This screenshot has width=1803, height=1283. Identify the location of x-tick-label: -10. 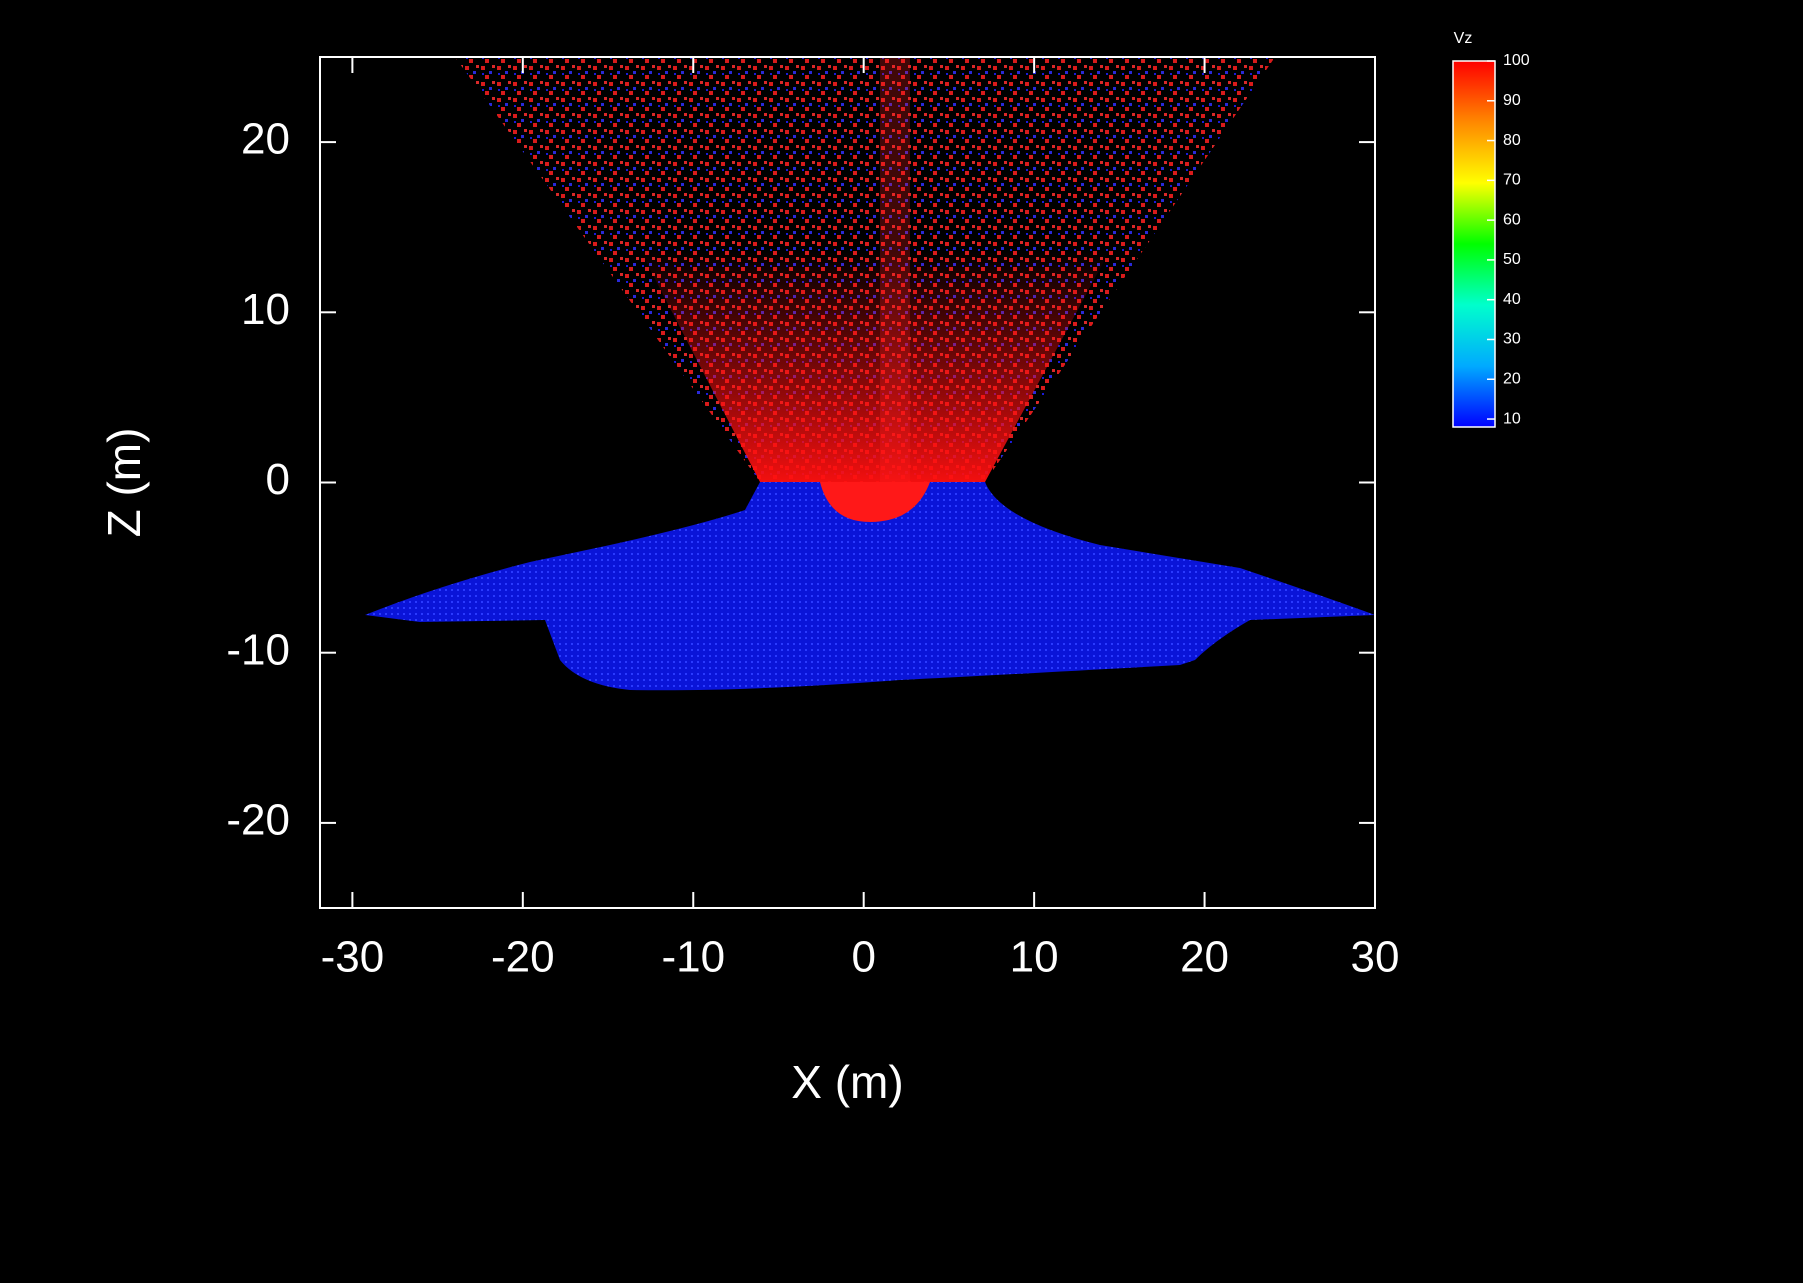
(693, 957).